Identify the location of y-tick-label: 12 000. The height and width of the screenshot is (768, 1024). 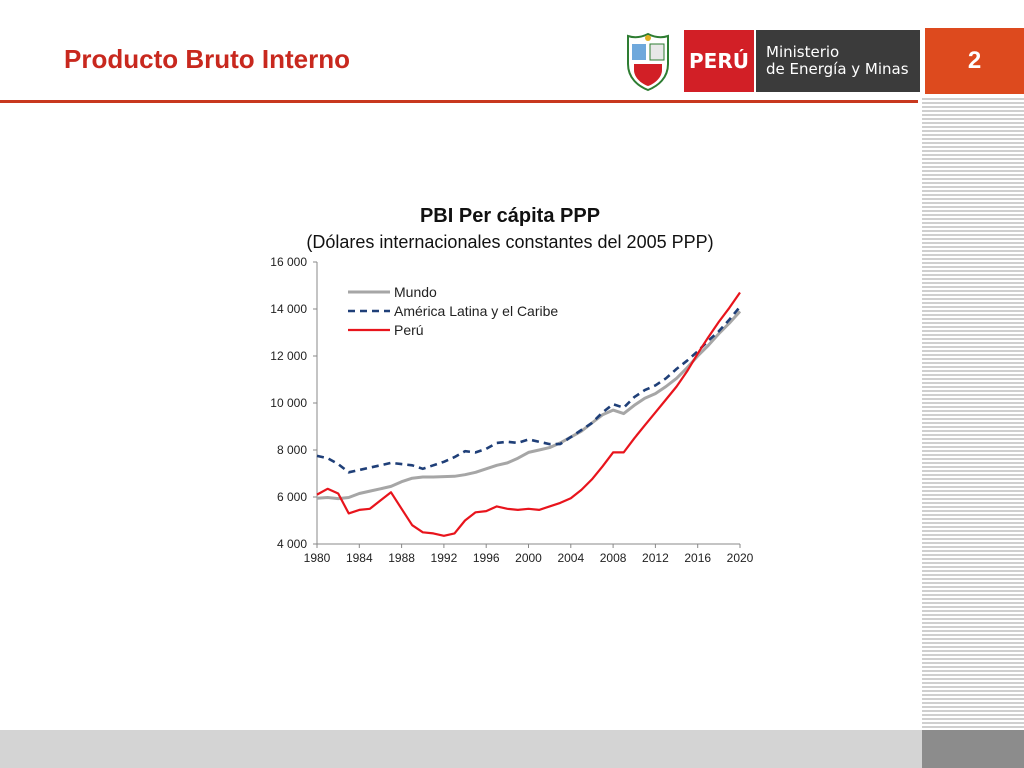
(288, 356).